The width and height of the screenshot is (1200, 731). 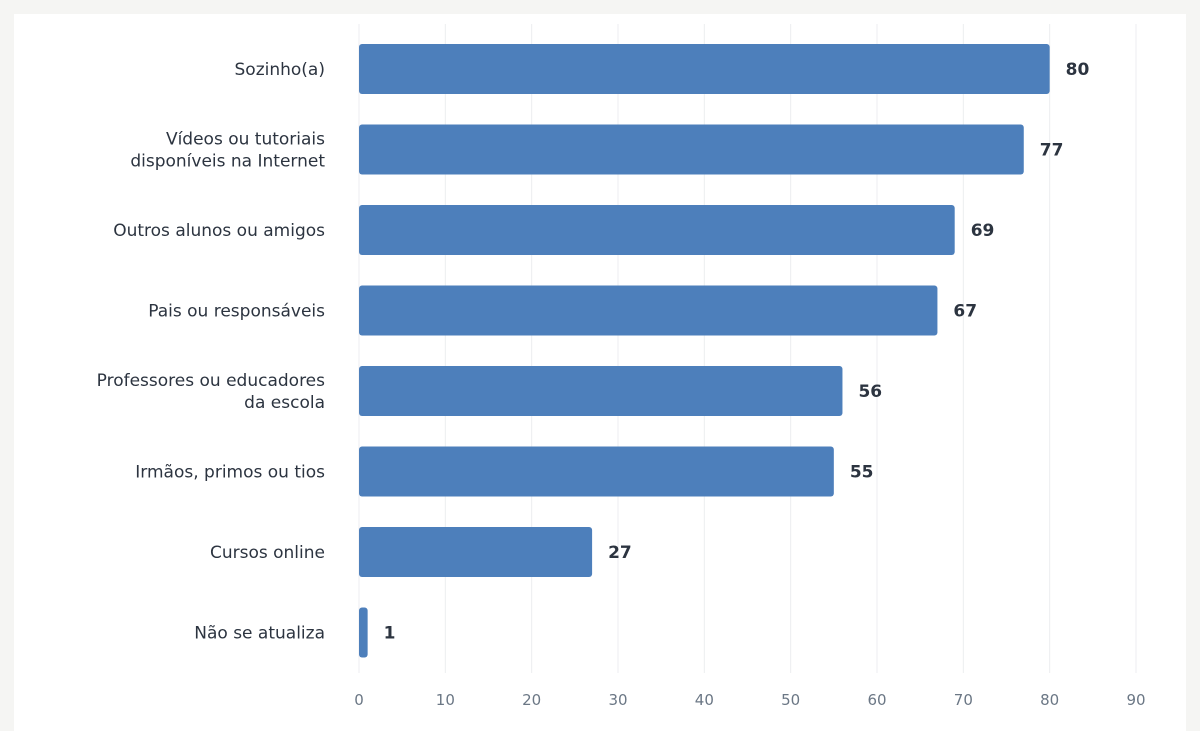 What do you see at coordinates (617, 700) in the screenshot?
I see `x-tick-label: 30` at bounding box center [617, 700].